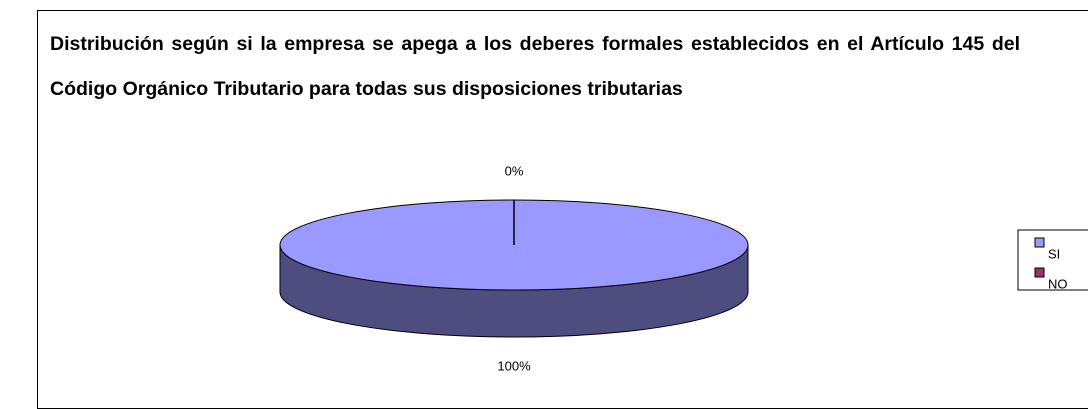  What do you see at coordinates (514, 365) in the screenshot?
I see `data-label: 100%` at bounding box center [514, 365].